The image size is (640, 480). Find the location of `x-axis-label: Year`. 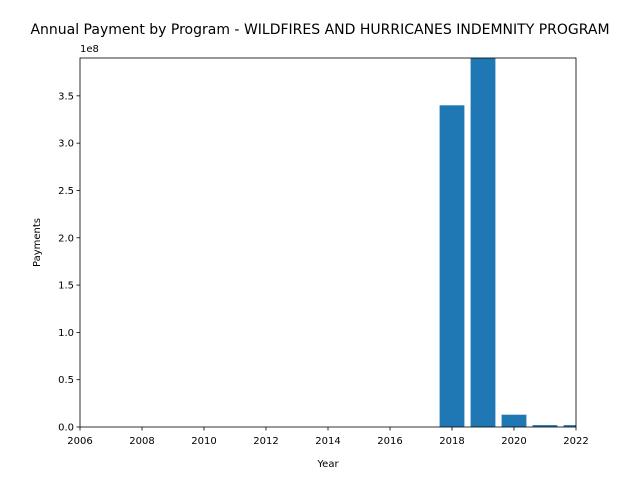

x-axis-label: Year is located at coordinates (327, 464).